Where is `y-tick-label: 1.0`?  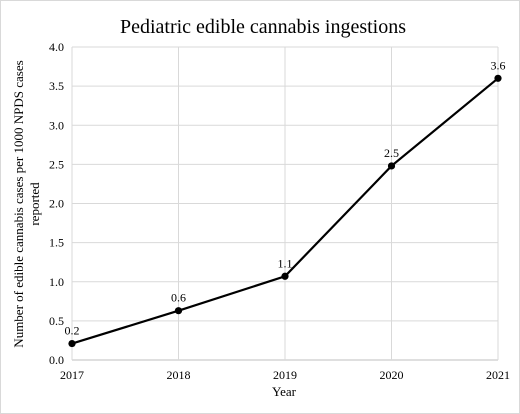
y-tick-label: 1.0 is located at coordinates (56, 282).